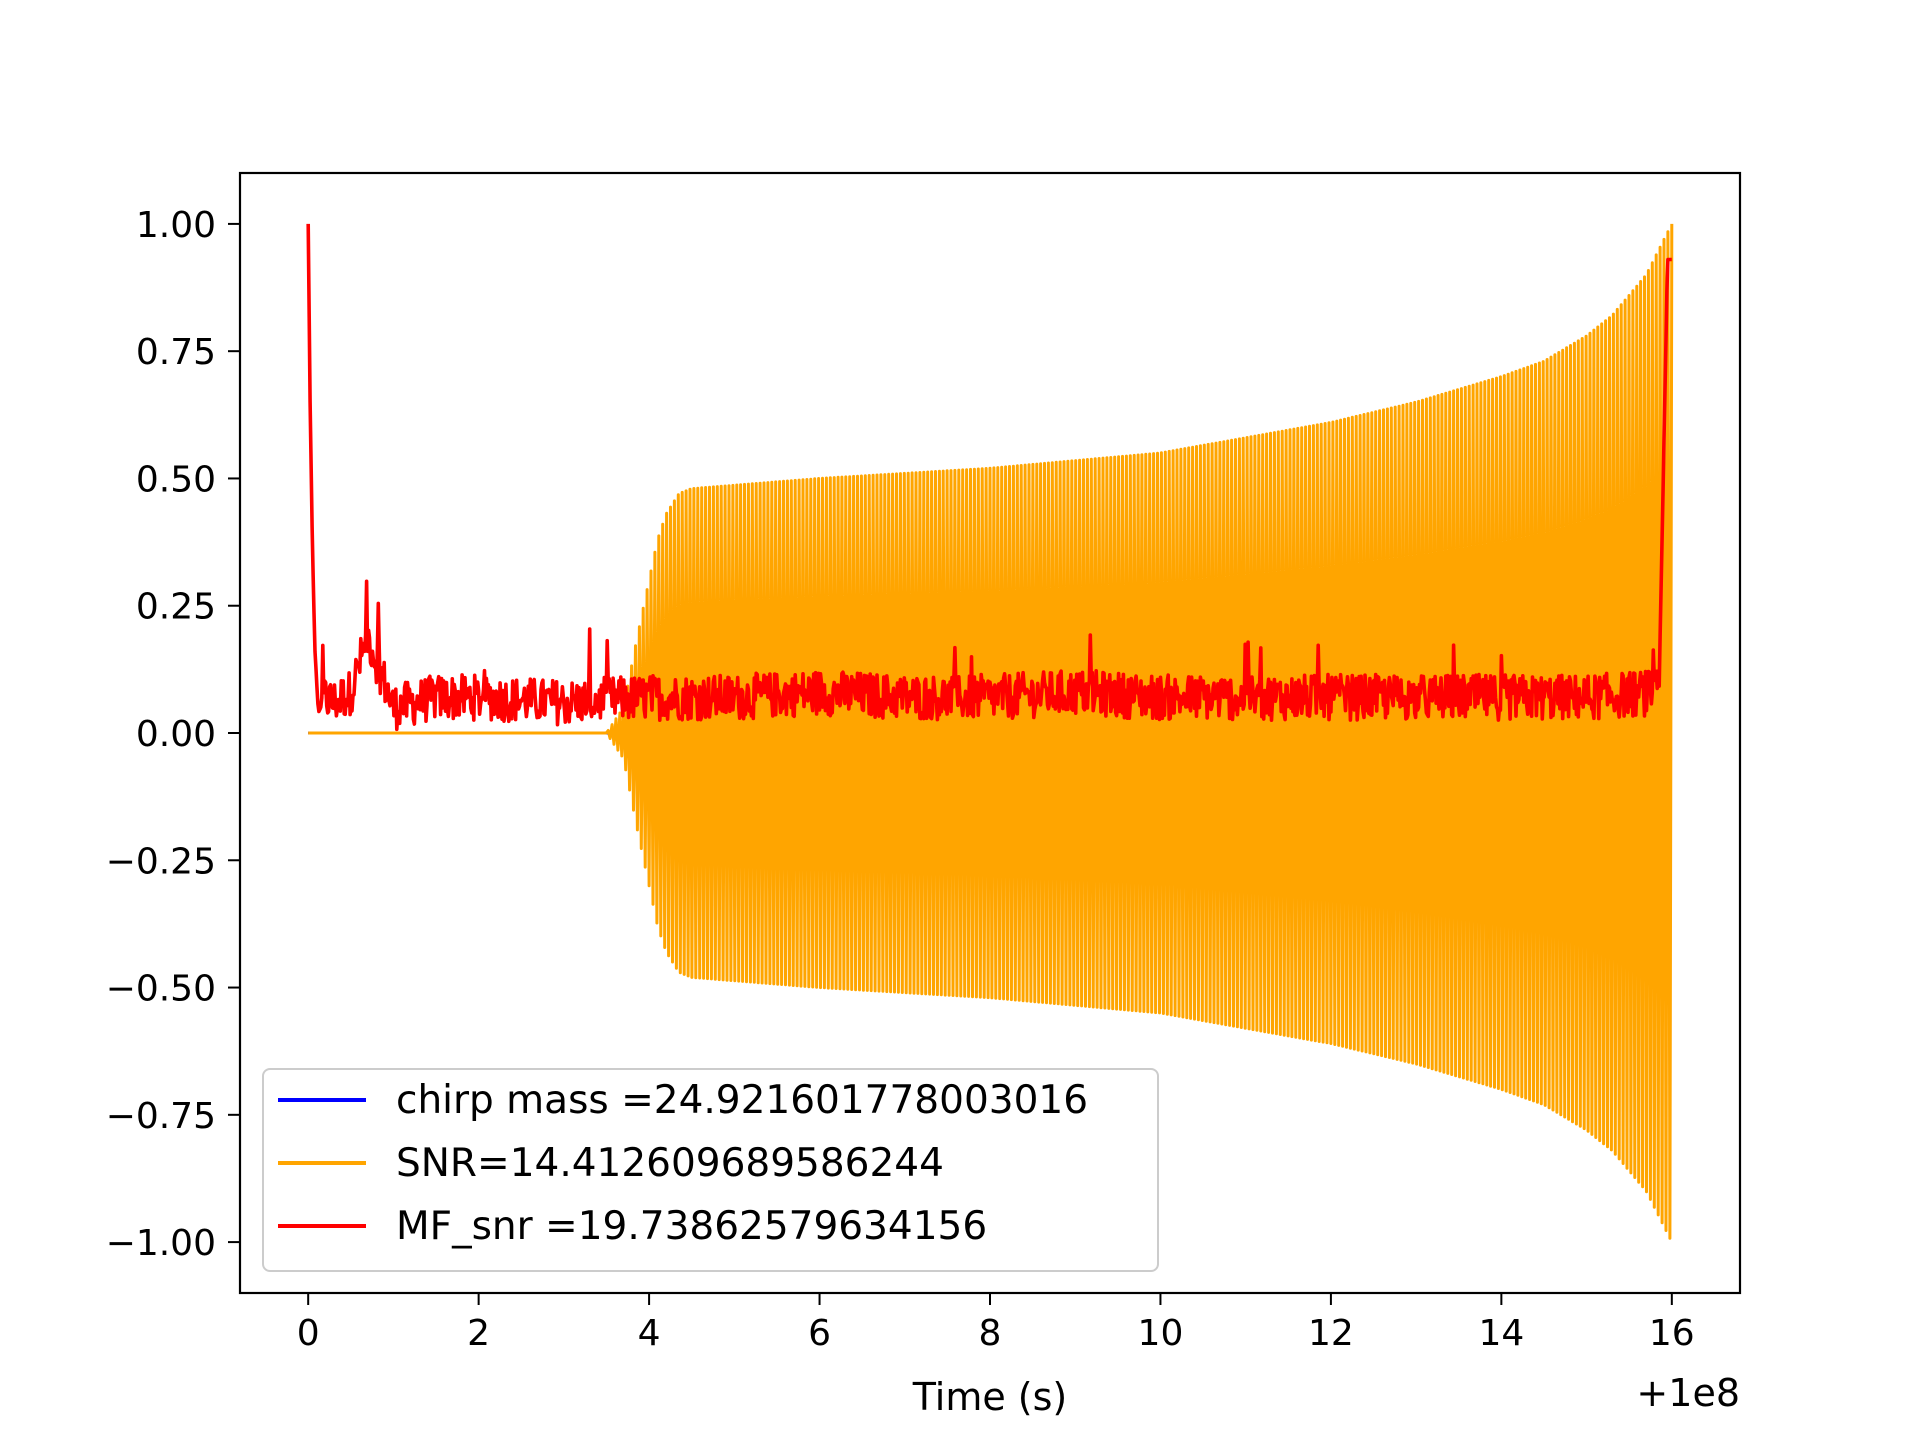  Describe the element at coordinates (161, 861) in the screenshot. I see `y-tick-label: −0.25` at that location.